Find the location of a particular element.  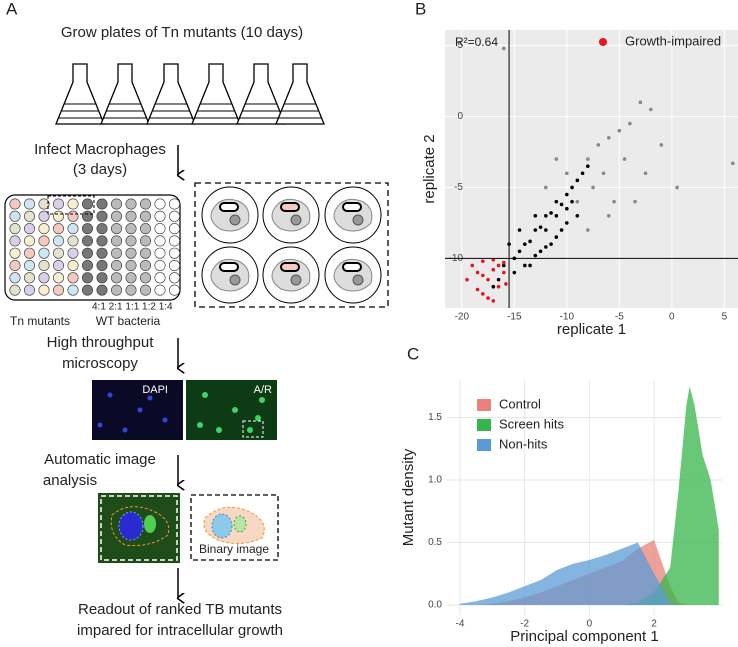

macrophage-box is located at coordinates (291, 245).